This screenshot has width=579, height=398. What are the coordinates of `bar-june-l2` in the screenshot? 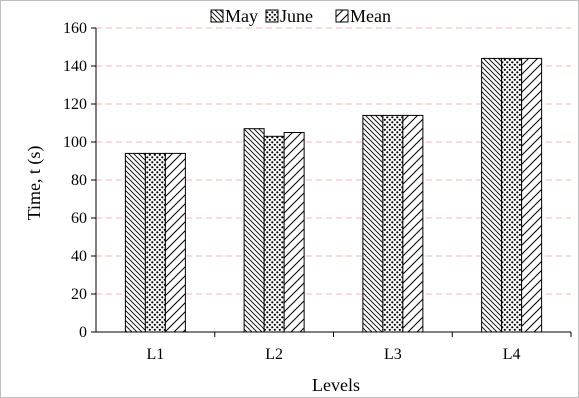 It's located at (274, 234).